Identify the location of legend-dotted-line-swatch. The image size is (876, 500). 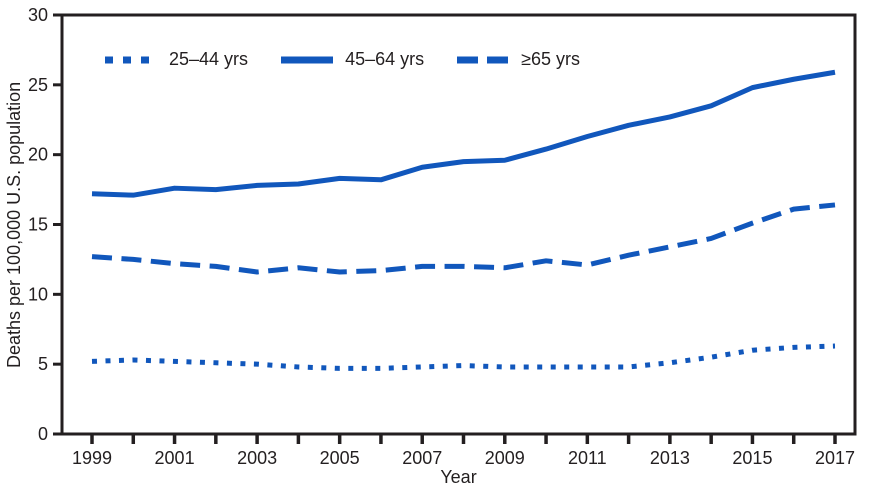
(131, 59).